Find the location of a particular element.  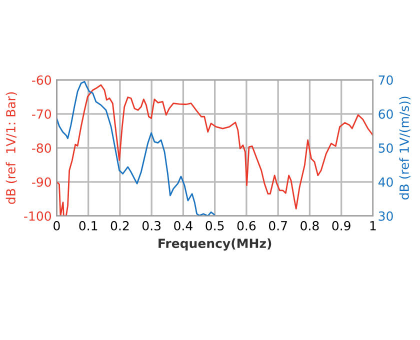

x-tick-label: 0.1 is located at coordinates (88, 225).